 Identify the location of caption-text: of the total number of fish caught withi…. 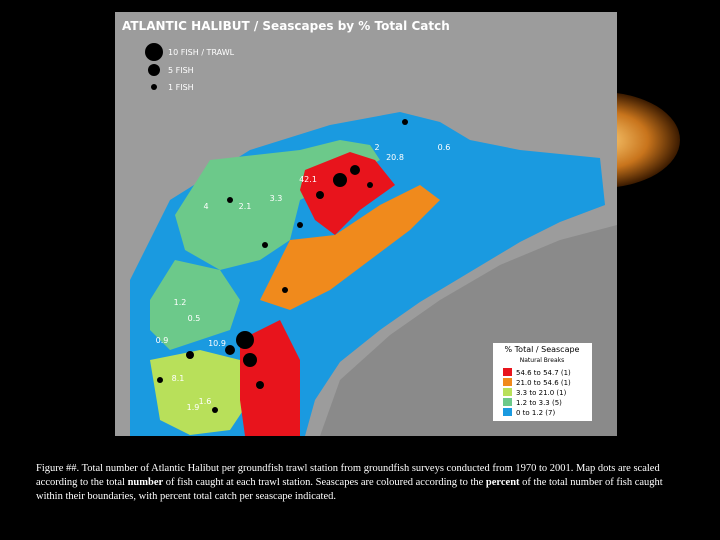
(349, 489).